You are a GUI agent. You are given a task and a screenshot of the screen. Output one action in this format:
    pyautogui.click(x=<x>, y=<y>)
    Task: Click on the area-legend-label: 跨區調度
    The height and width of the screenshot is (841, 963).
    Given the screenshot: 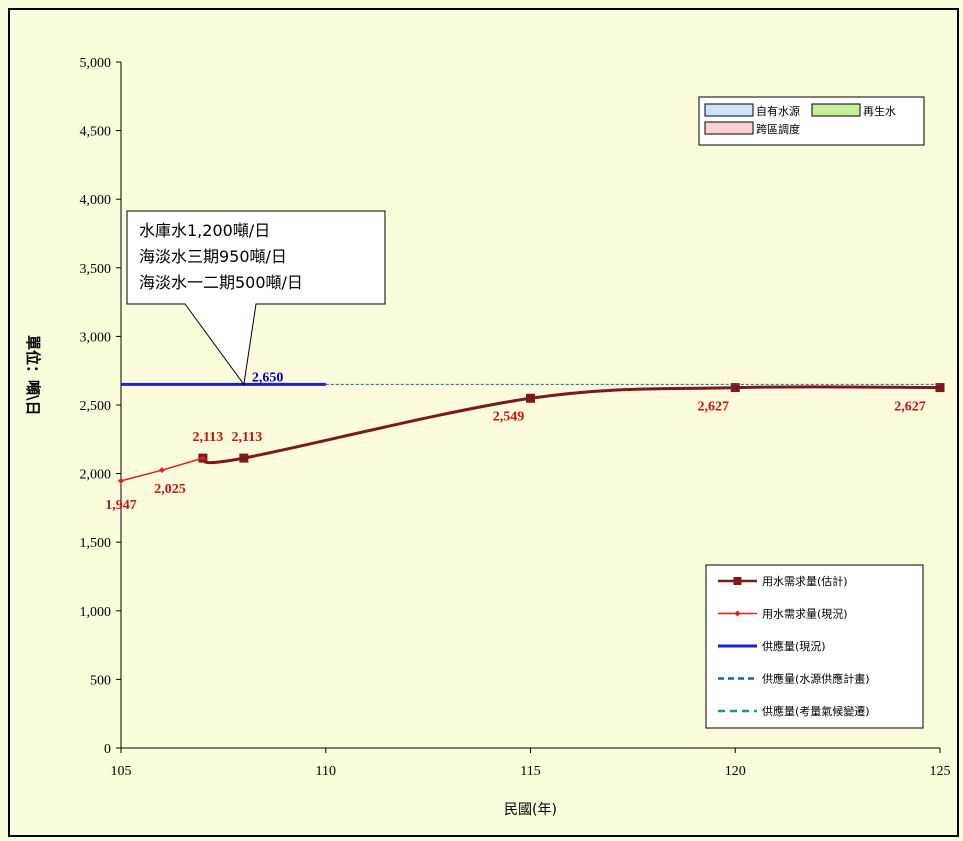 What is the action you would take?
    pyautogui.click(x=778, y=129)
    